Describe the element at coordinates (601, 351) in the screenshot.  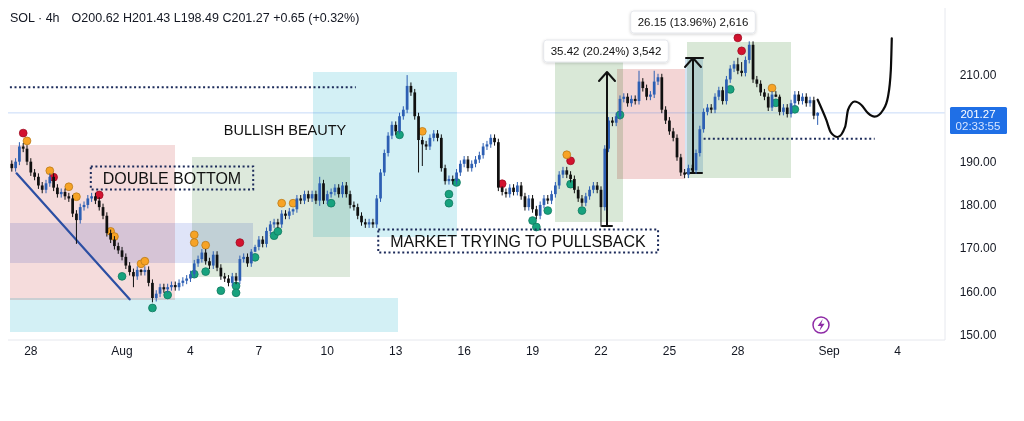
I see `x-tick-label: 22` at that location.